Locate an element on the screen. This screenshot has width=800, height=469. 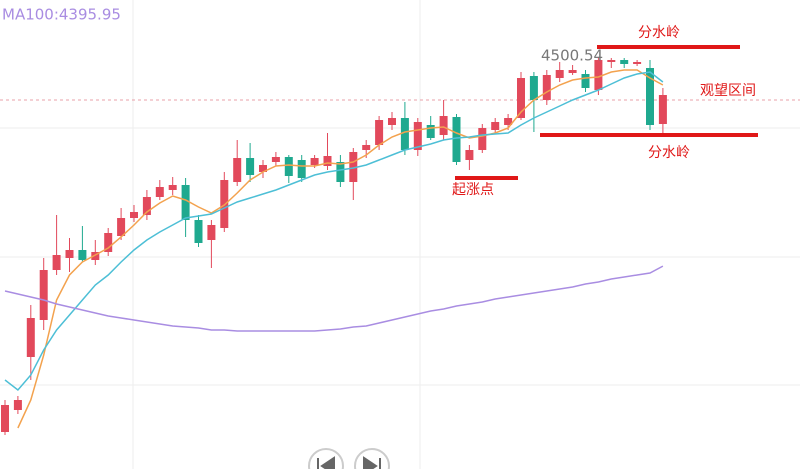
annotation: 观望区间 is located at coordinates (728, 91).